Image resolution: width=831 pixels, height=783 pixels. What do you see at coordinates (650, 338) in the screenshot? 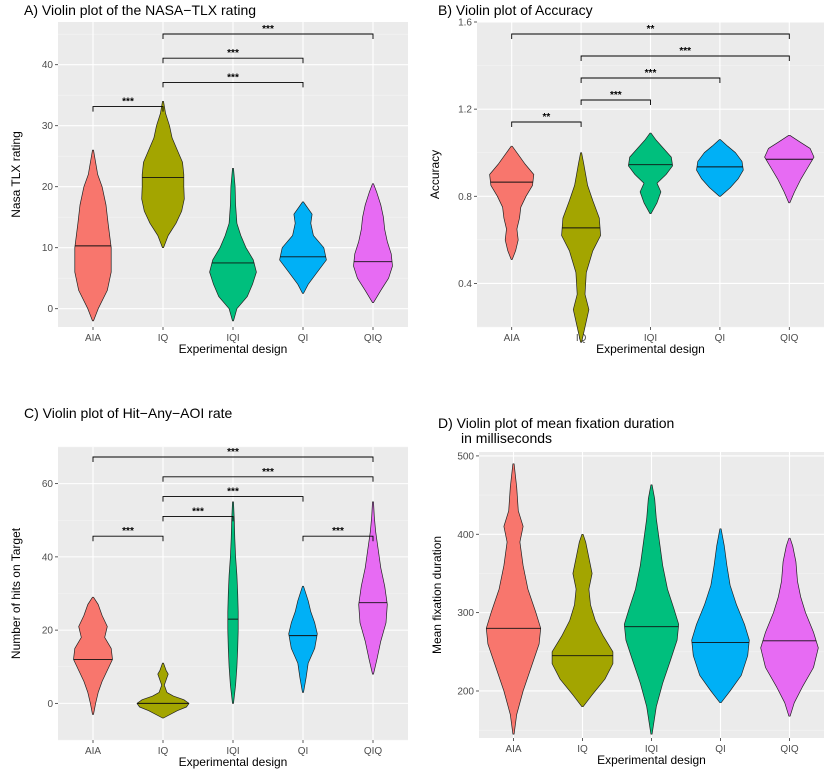
I see `chart-b-x-tick-label-iqi: IQI` at bounding box center [650, 338].